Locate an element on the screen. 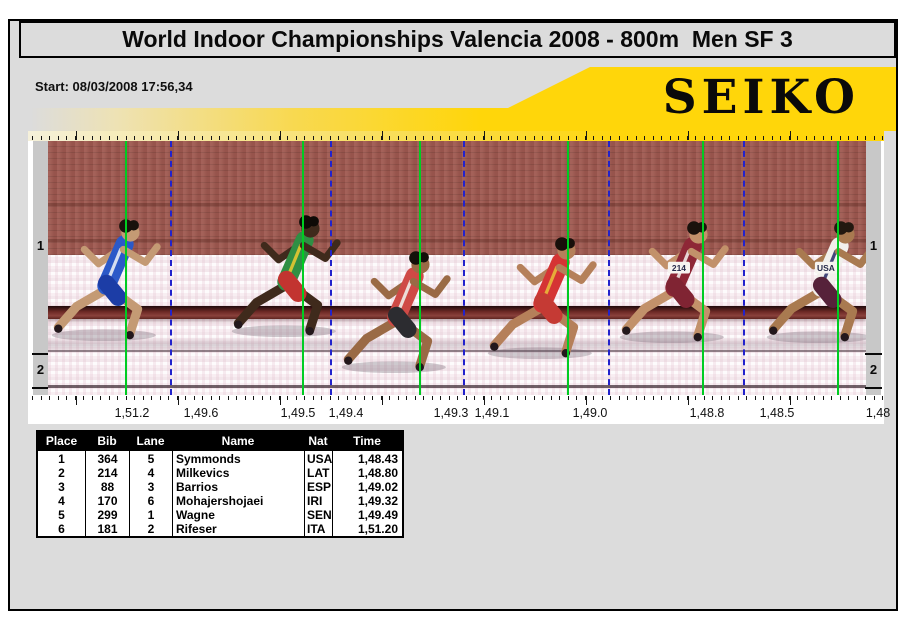  column-header-bib: Bib is located at coordinates (107, 441).